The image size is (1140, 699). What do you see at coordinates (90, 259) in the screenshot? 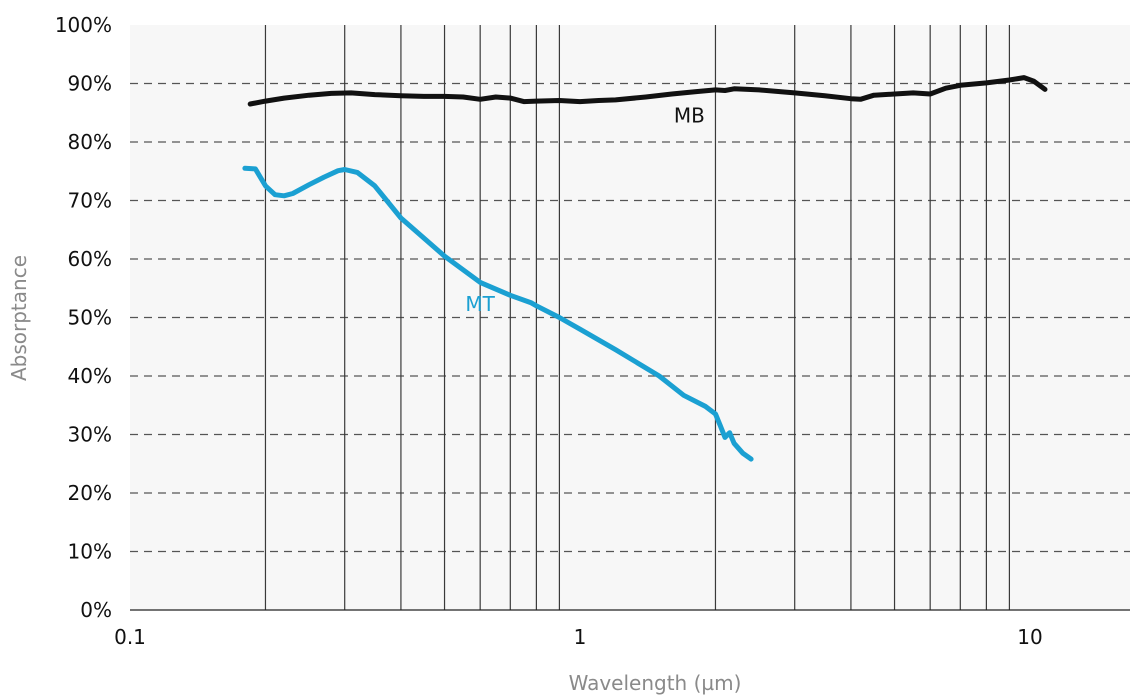
I see `y-tick-label: 60%` at bounding box center [90, 259].